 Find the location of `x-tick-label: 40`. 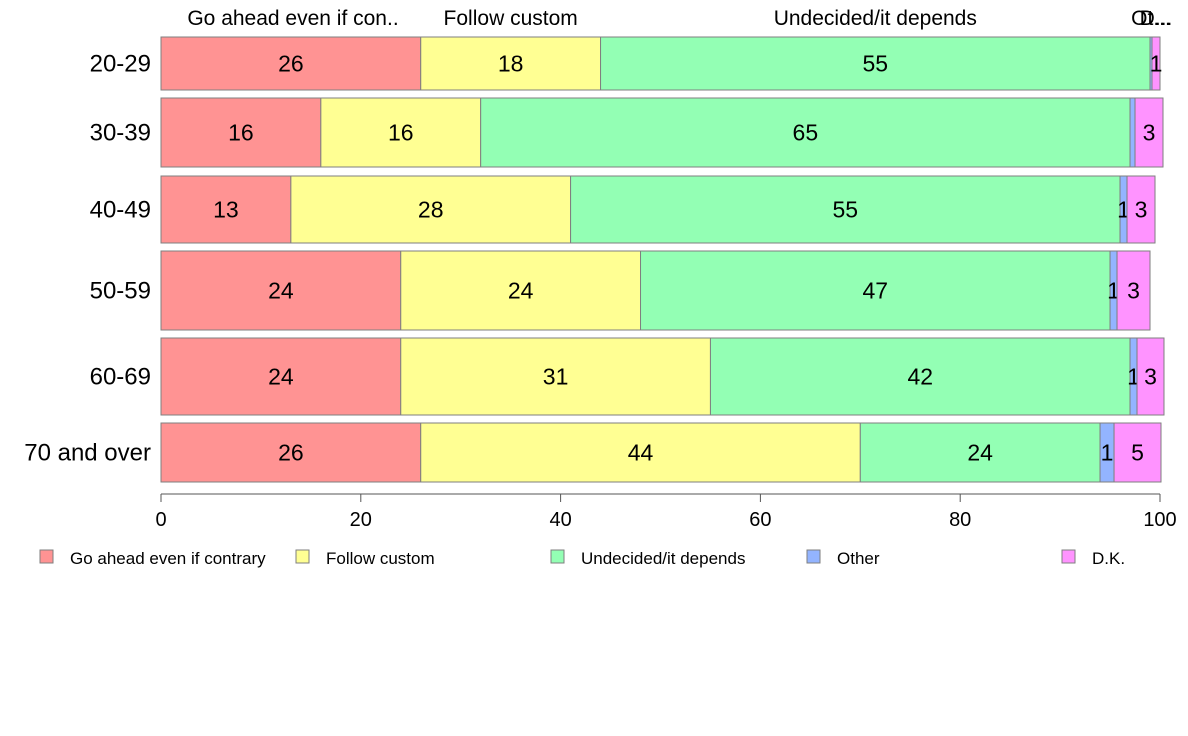

x-tick-label: 40 is located at coordinates (560, 520).